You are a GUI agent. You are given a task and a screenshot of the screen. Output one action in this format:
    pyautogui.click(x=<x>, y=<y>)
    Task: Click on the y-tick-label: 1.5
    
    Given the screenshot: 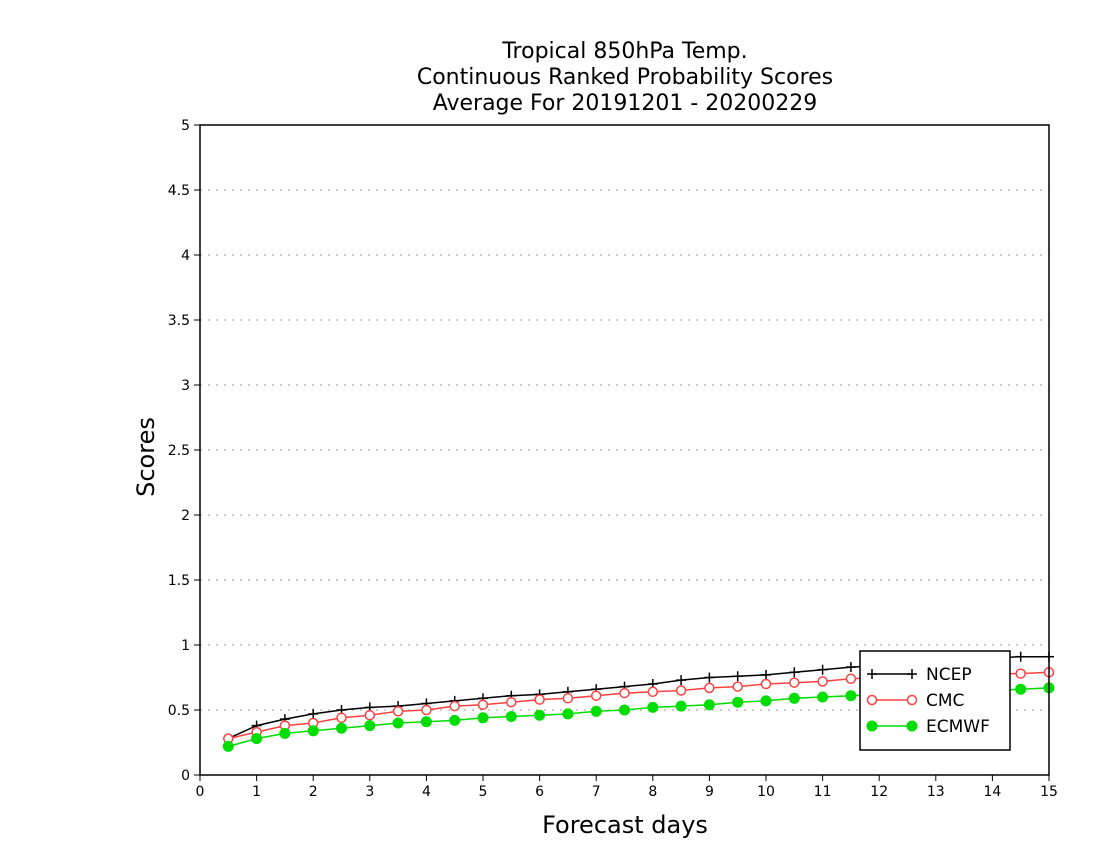 What is the action you would take?
    pyautogui.click(x=179, y=581)
    